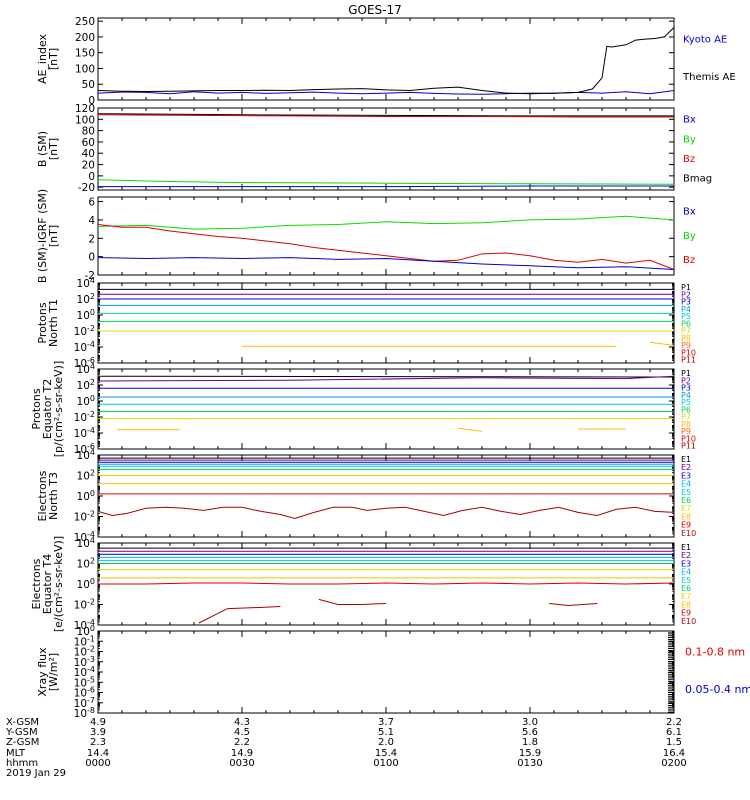  Describe the element at coordinates (686, 475) in the screenshot. I see `legend-enorth-e3: E3` at that location.